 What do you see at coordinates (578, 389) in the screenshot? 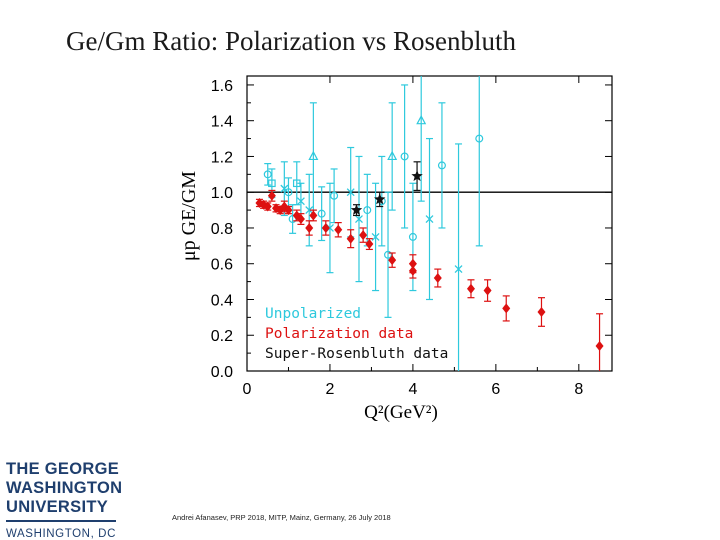
I see `x-tick-label: 8` at bounding box center [578, 389].